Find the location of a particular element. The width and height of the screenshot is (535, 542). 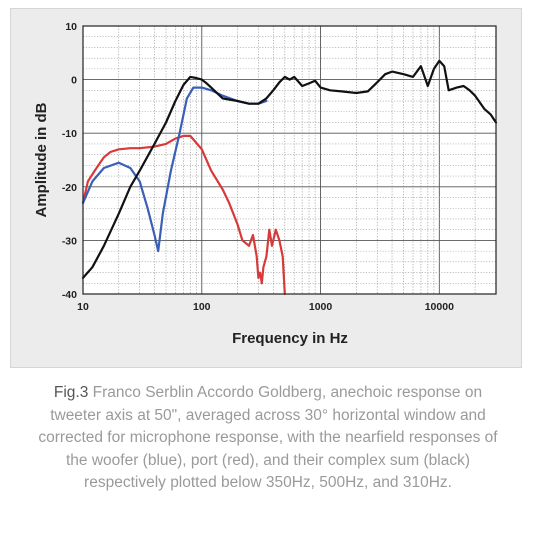

y-tick-label: -40 is located at coordinates (69, 295).